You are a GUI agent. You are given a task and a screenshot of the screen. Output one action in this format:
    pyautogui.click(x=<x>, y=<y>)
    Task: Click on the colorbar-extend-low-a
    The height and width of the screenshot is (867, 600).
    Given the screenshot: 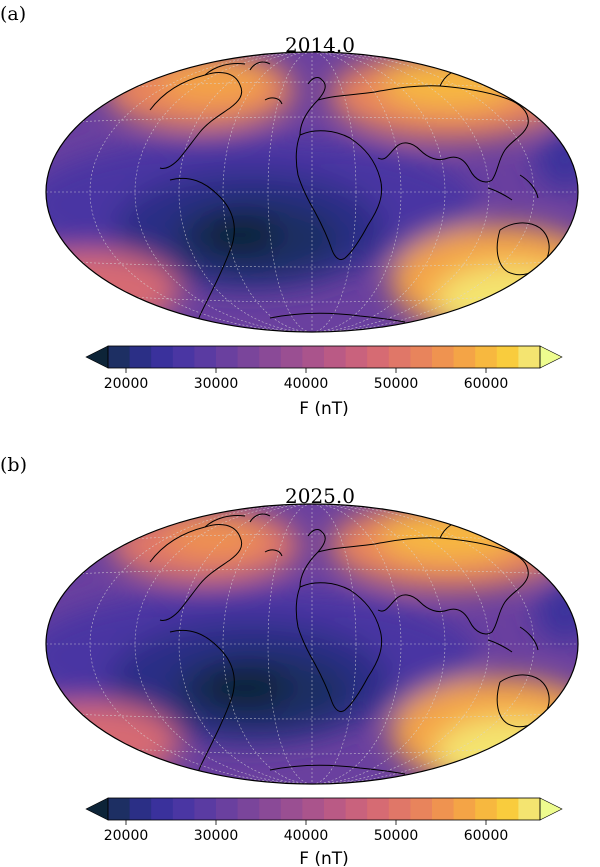 What is the action you would take?
    pyautogui.click(x=97, y=357)
    